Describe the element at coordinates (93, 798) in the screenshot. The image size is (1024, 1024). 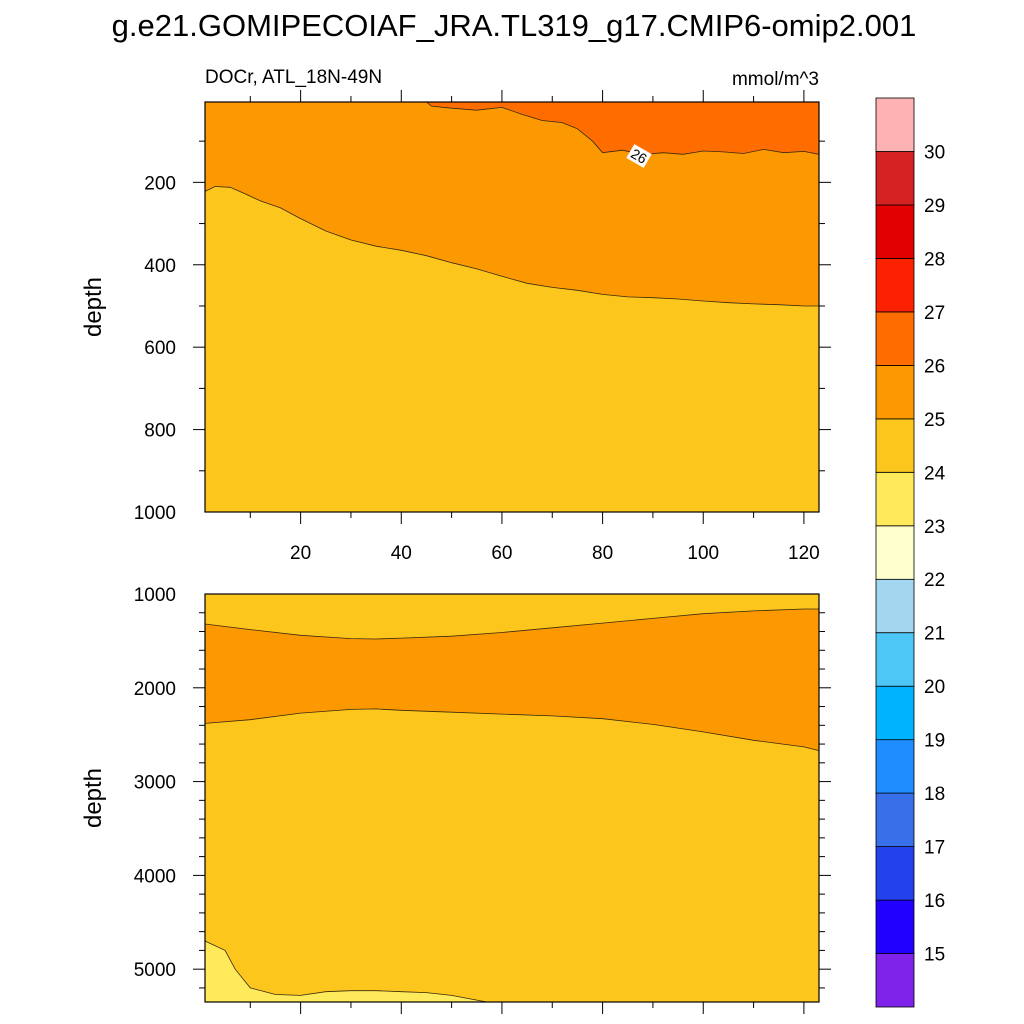
I see `lower-ylabel: depth` at that location.